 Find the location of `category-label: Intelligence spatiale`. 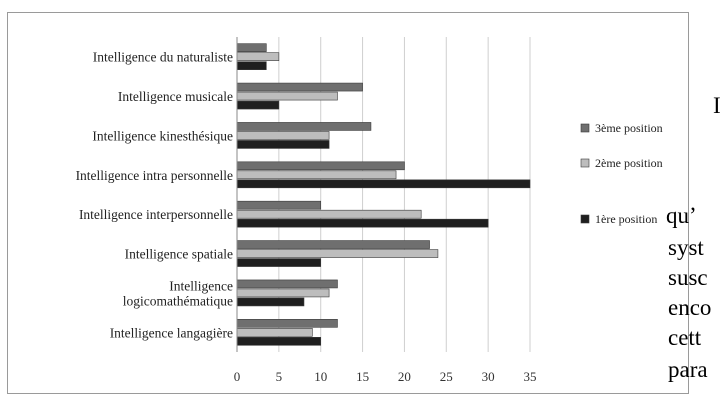

category-label: Intelligence spatiale is located at coordinates (179, 254).